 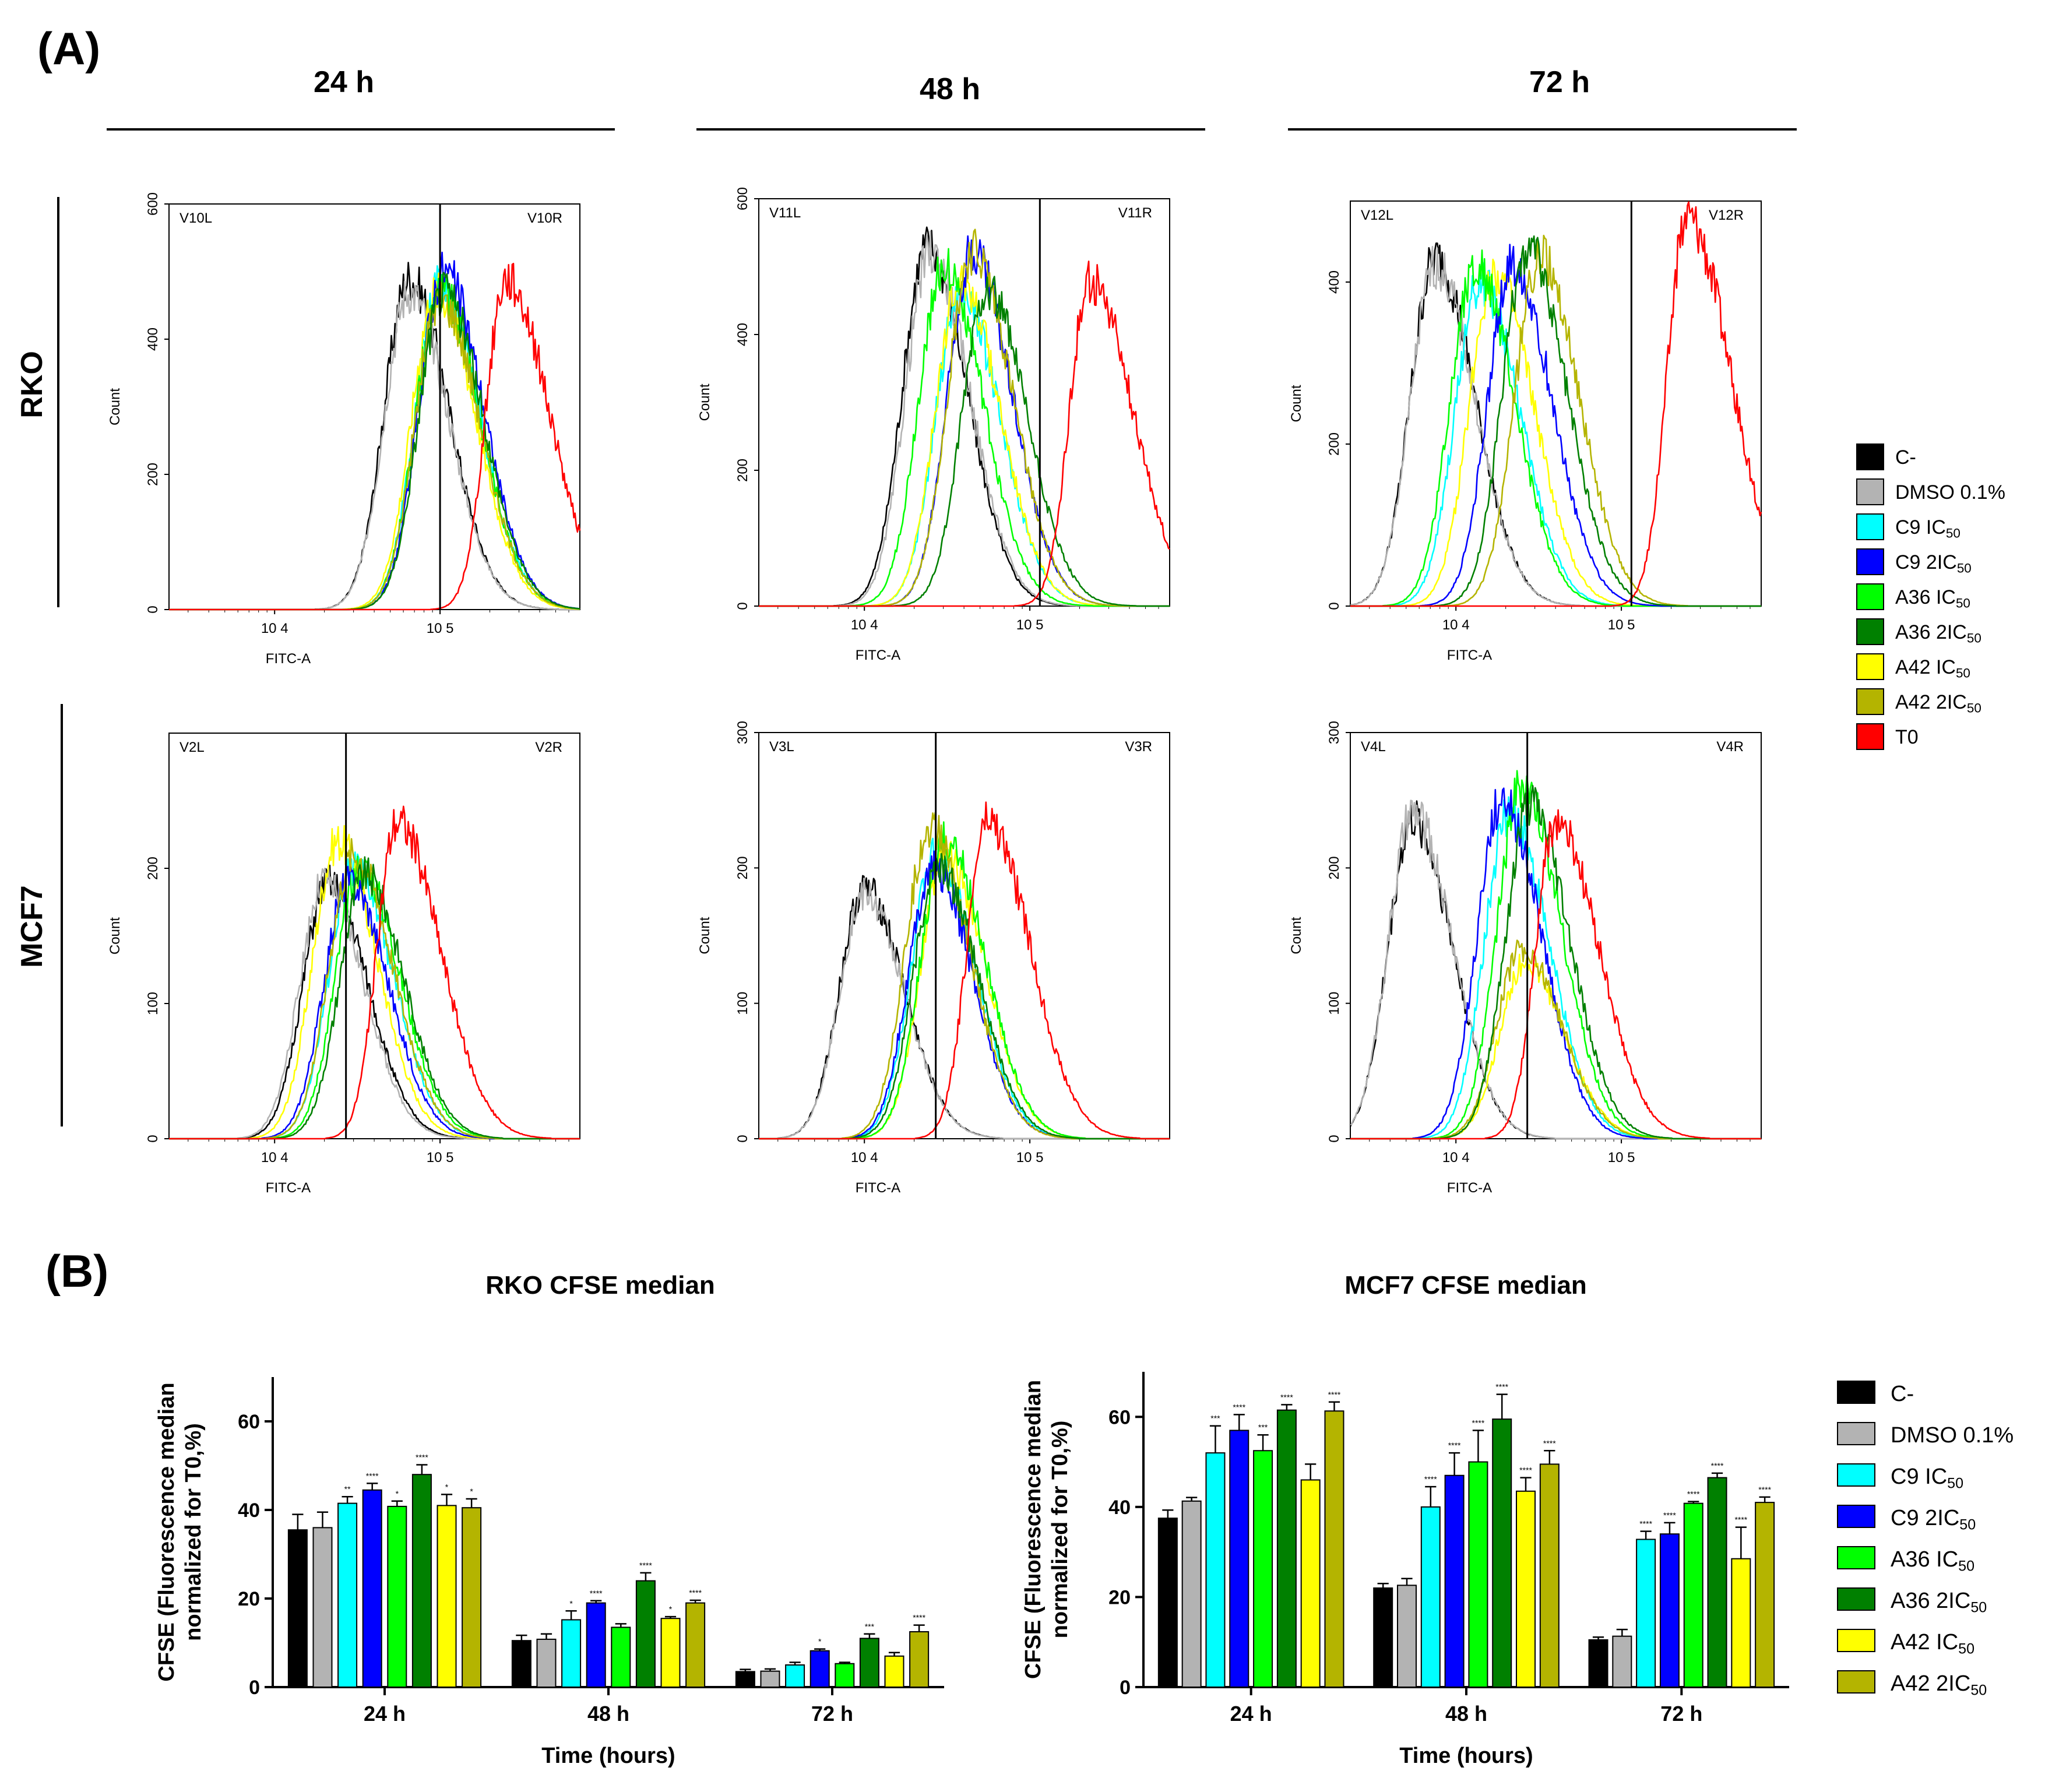 I want to click on gate-left-label: V4L, so click(x=1373, y=747).